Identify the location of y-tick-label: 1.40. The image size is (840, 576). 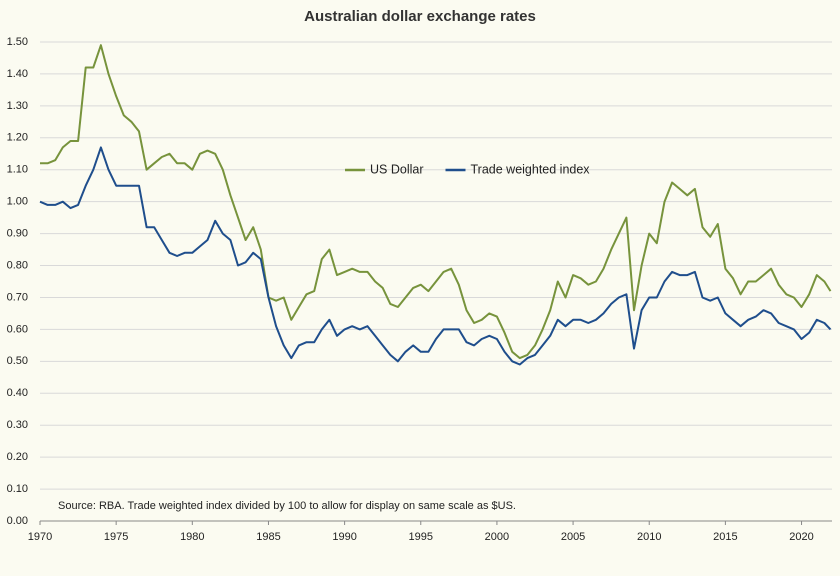
(17, 74).